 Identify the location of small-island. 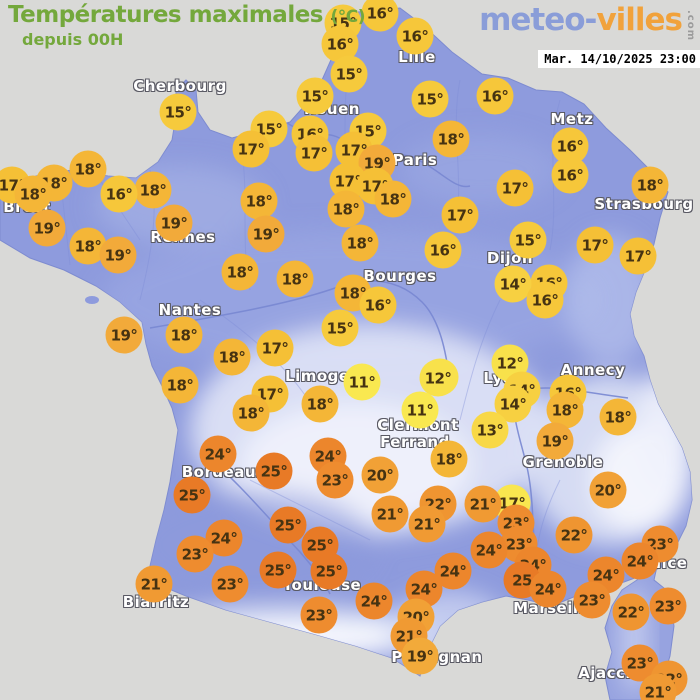
(92, 300).